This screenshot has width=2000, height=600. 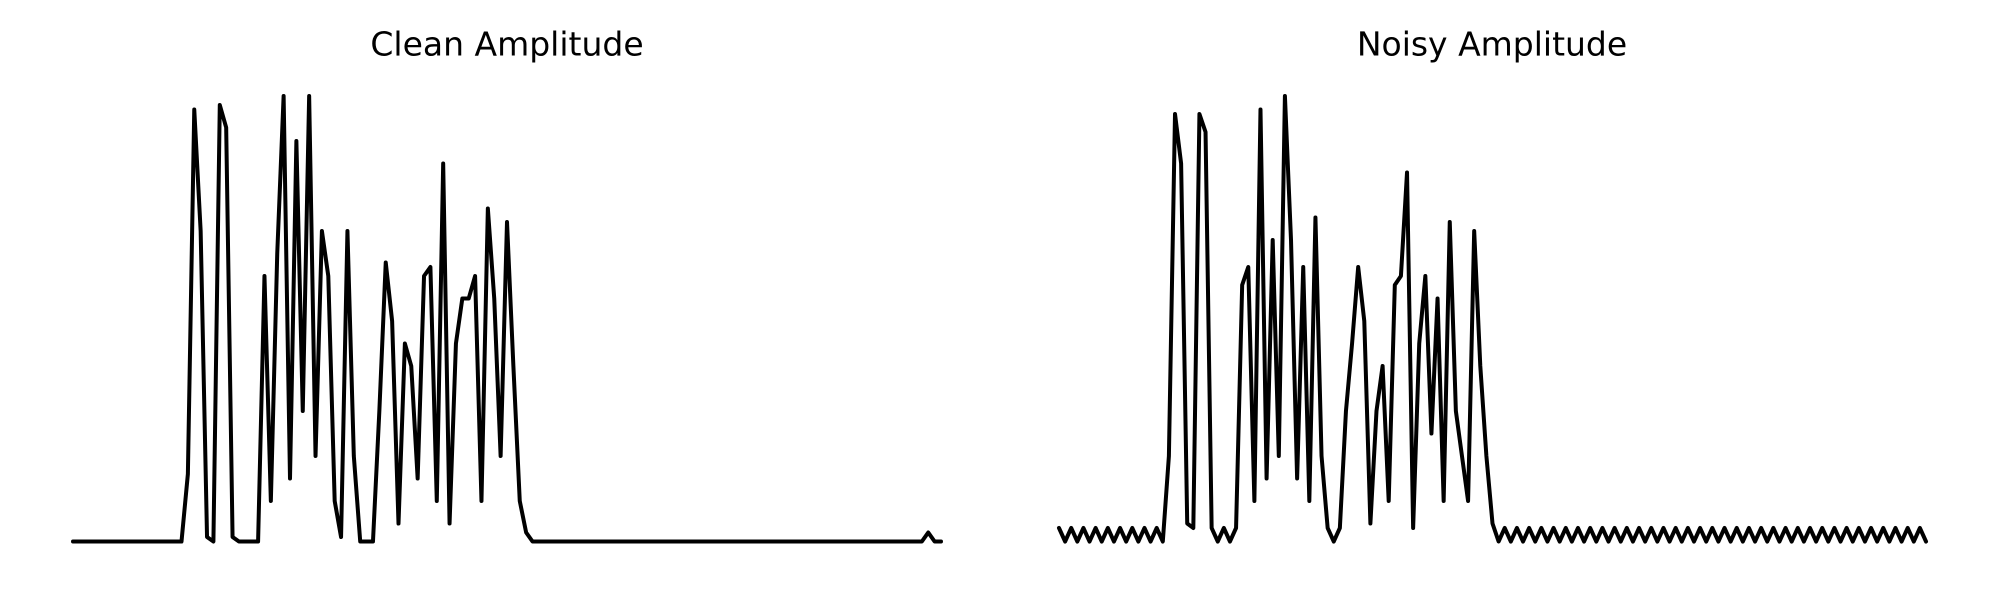 What do you see at coordinates (1492, 44) in the screenshot?
I see `chart-title: Noisy Amplitude` at bounding box center [1492, 44].